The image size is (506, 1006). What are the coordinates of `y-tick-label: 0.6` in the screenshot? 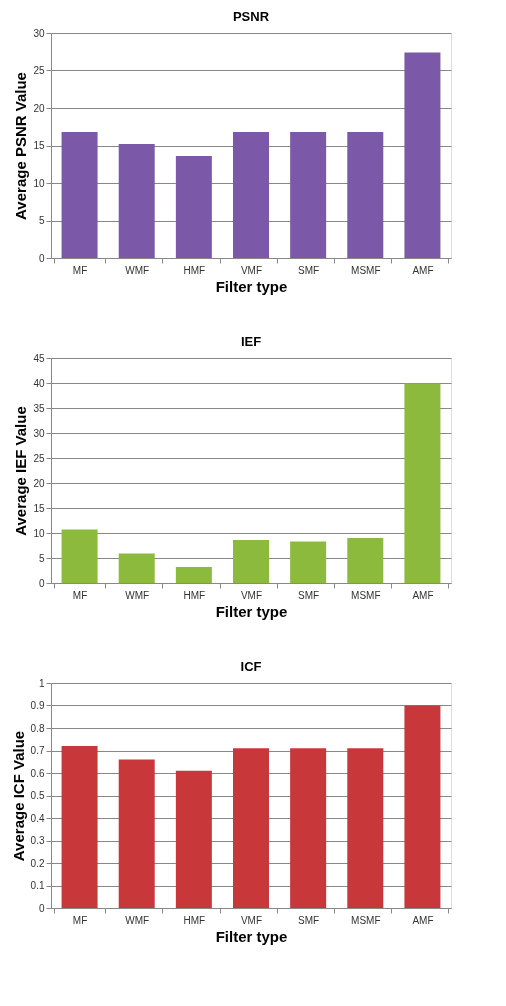 It's located at (37, 773).